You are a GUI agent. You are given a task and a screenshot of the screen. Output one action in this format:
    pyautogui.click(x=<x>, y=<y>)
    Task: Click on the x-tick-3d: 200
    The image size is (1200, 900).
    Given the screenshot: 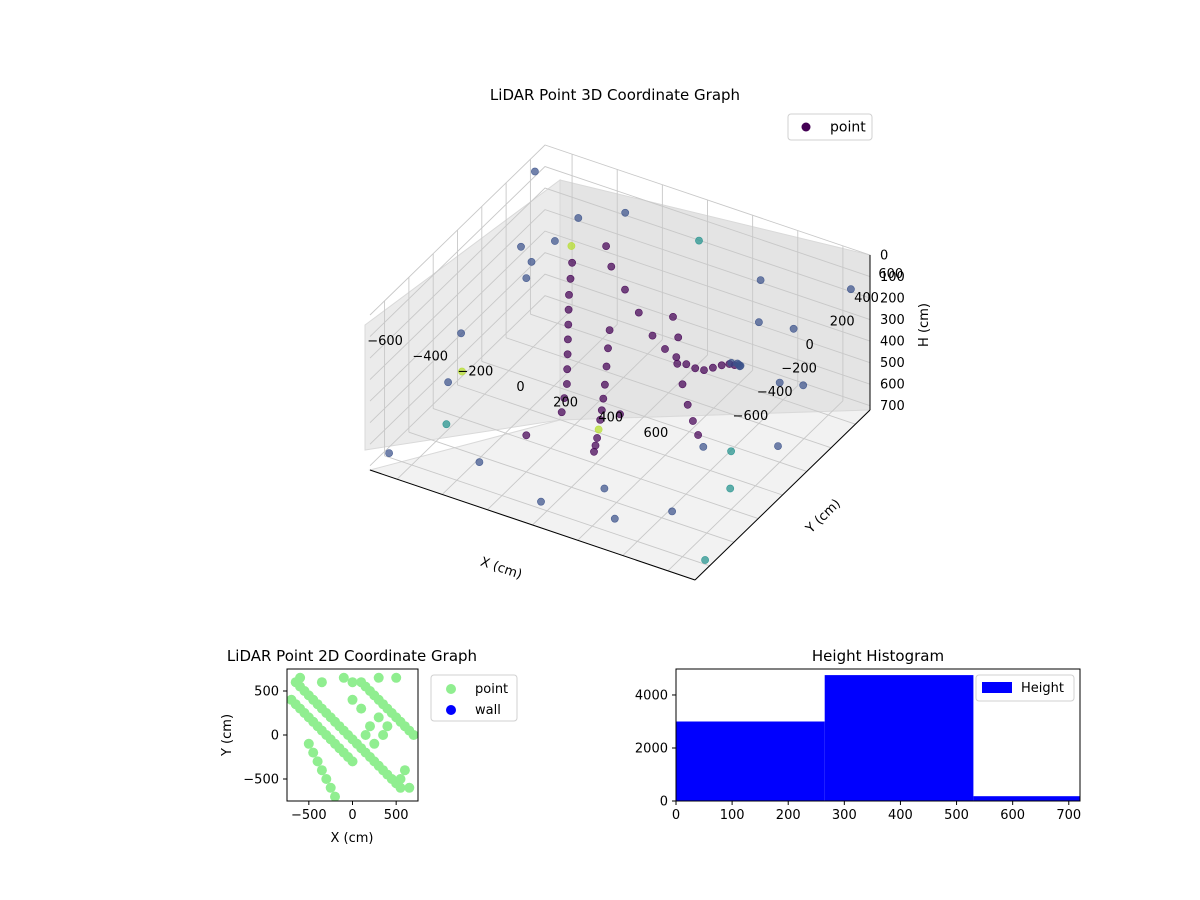 What is the action you would take?
    pyautogui.click(x=565, y=402)
    